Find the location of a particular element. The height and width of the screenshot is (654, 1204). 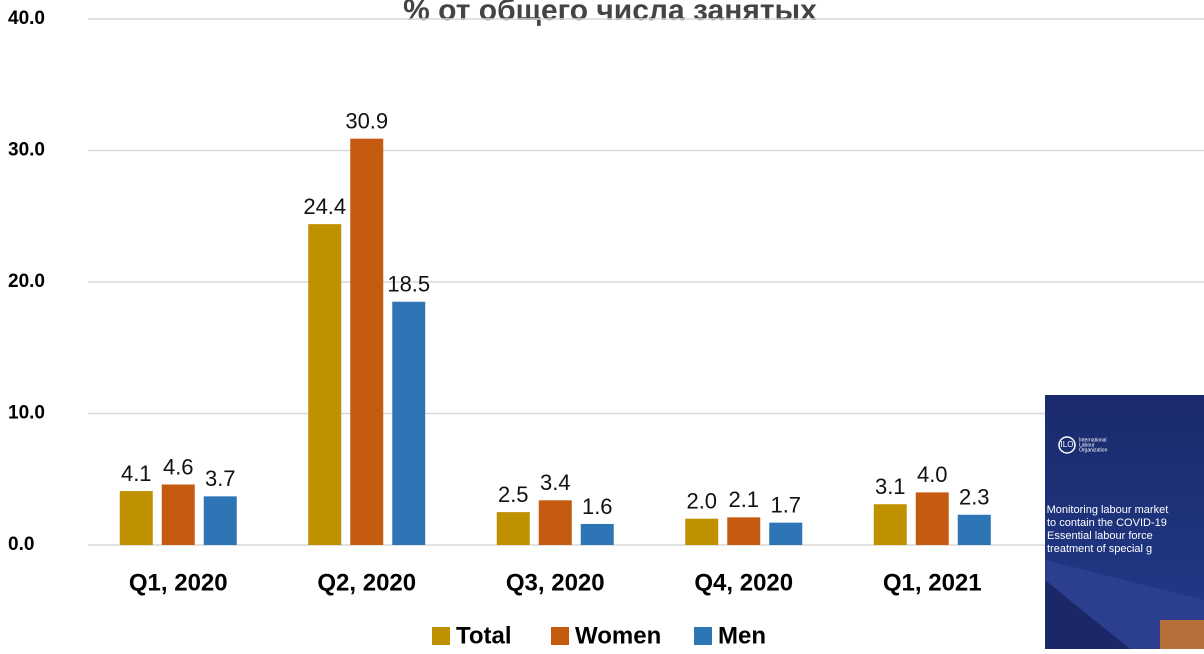

data-label: 3.7 is located at coordinates (220, 478).